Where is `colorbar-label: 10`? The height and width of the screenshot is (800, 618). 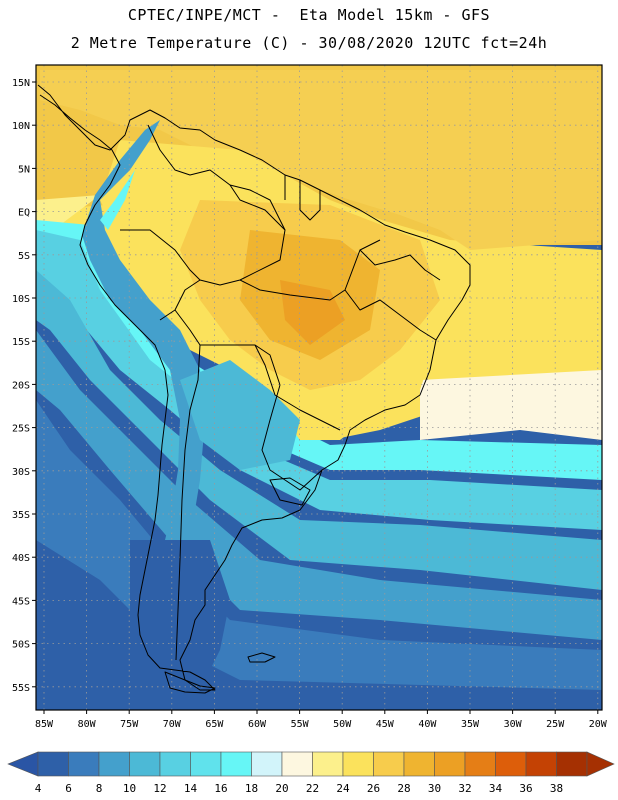
colorbar-label: 10 is located at coordinates (129, 788).